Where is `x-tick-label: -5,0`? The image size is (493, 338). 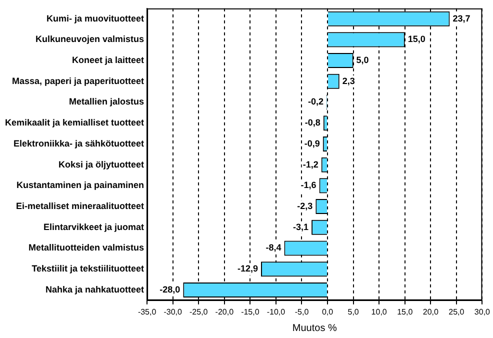 x-tick-label: -5,0 is located at coordinates (302, 311).